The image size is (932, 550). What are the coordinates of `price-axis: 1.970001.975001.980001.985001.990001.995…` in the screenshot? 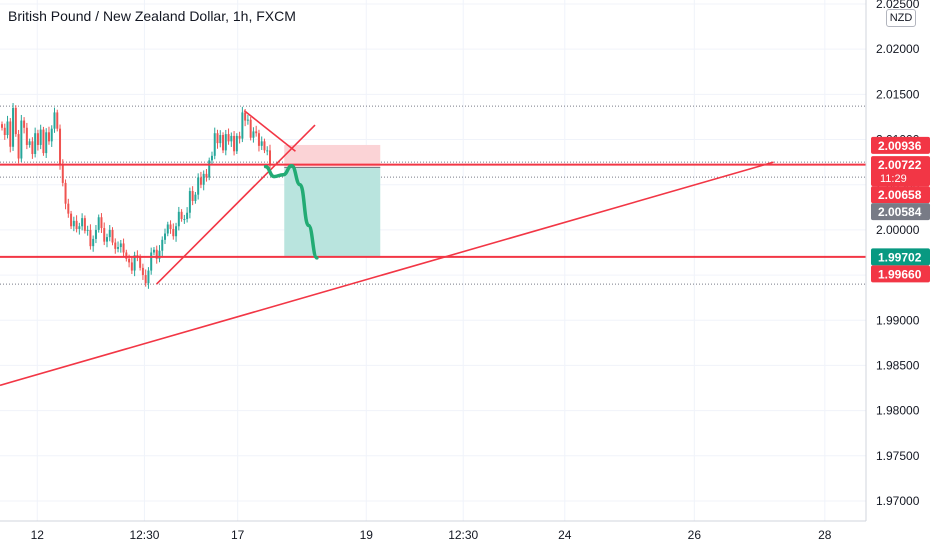 It's located at (898, 275).